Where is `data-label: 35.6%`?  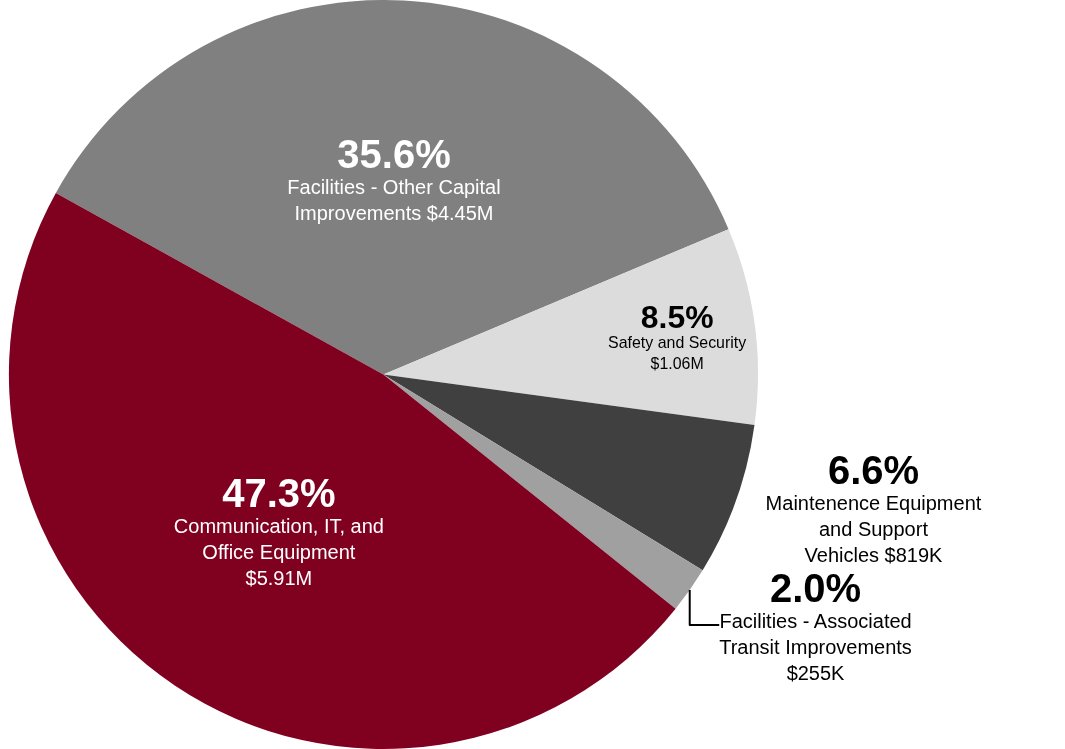
data-label: 35.6% is located at coordinates (394, 153).